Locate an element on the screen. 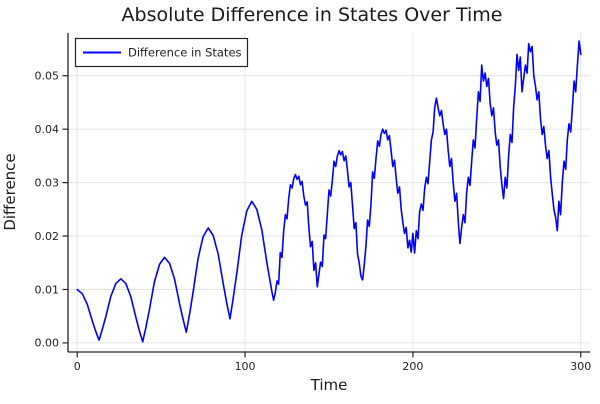 The width and height of the screenshot is (600, 404). legend: Difference in States is located at coordinates (161, 52).